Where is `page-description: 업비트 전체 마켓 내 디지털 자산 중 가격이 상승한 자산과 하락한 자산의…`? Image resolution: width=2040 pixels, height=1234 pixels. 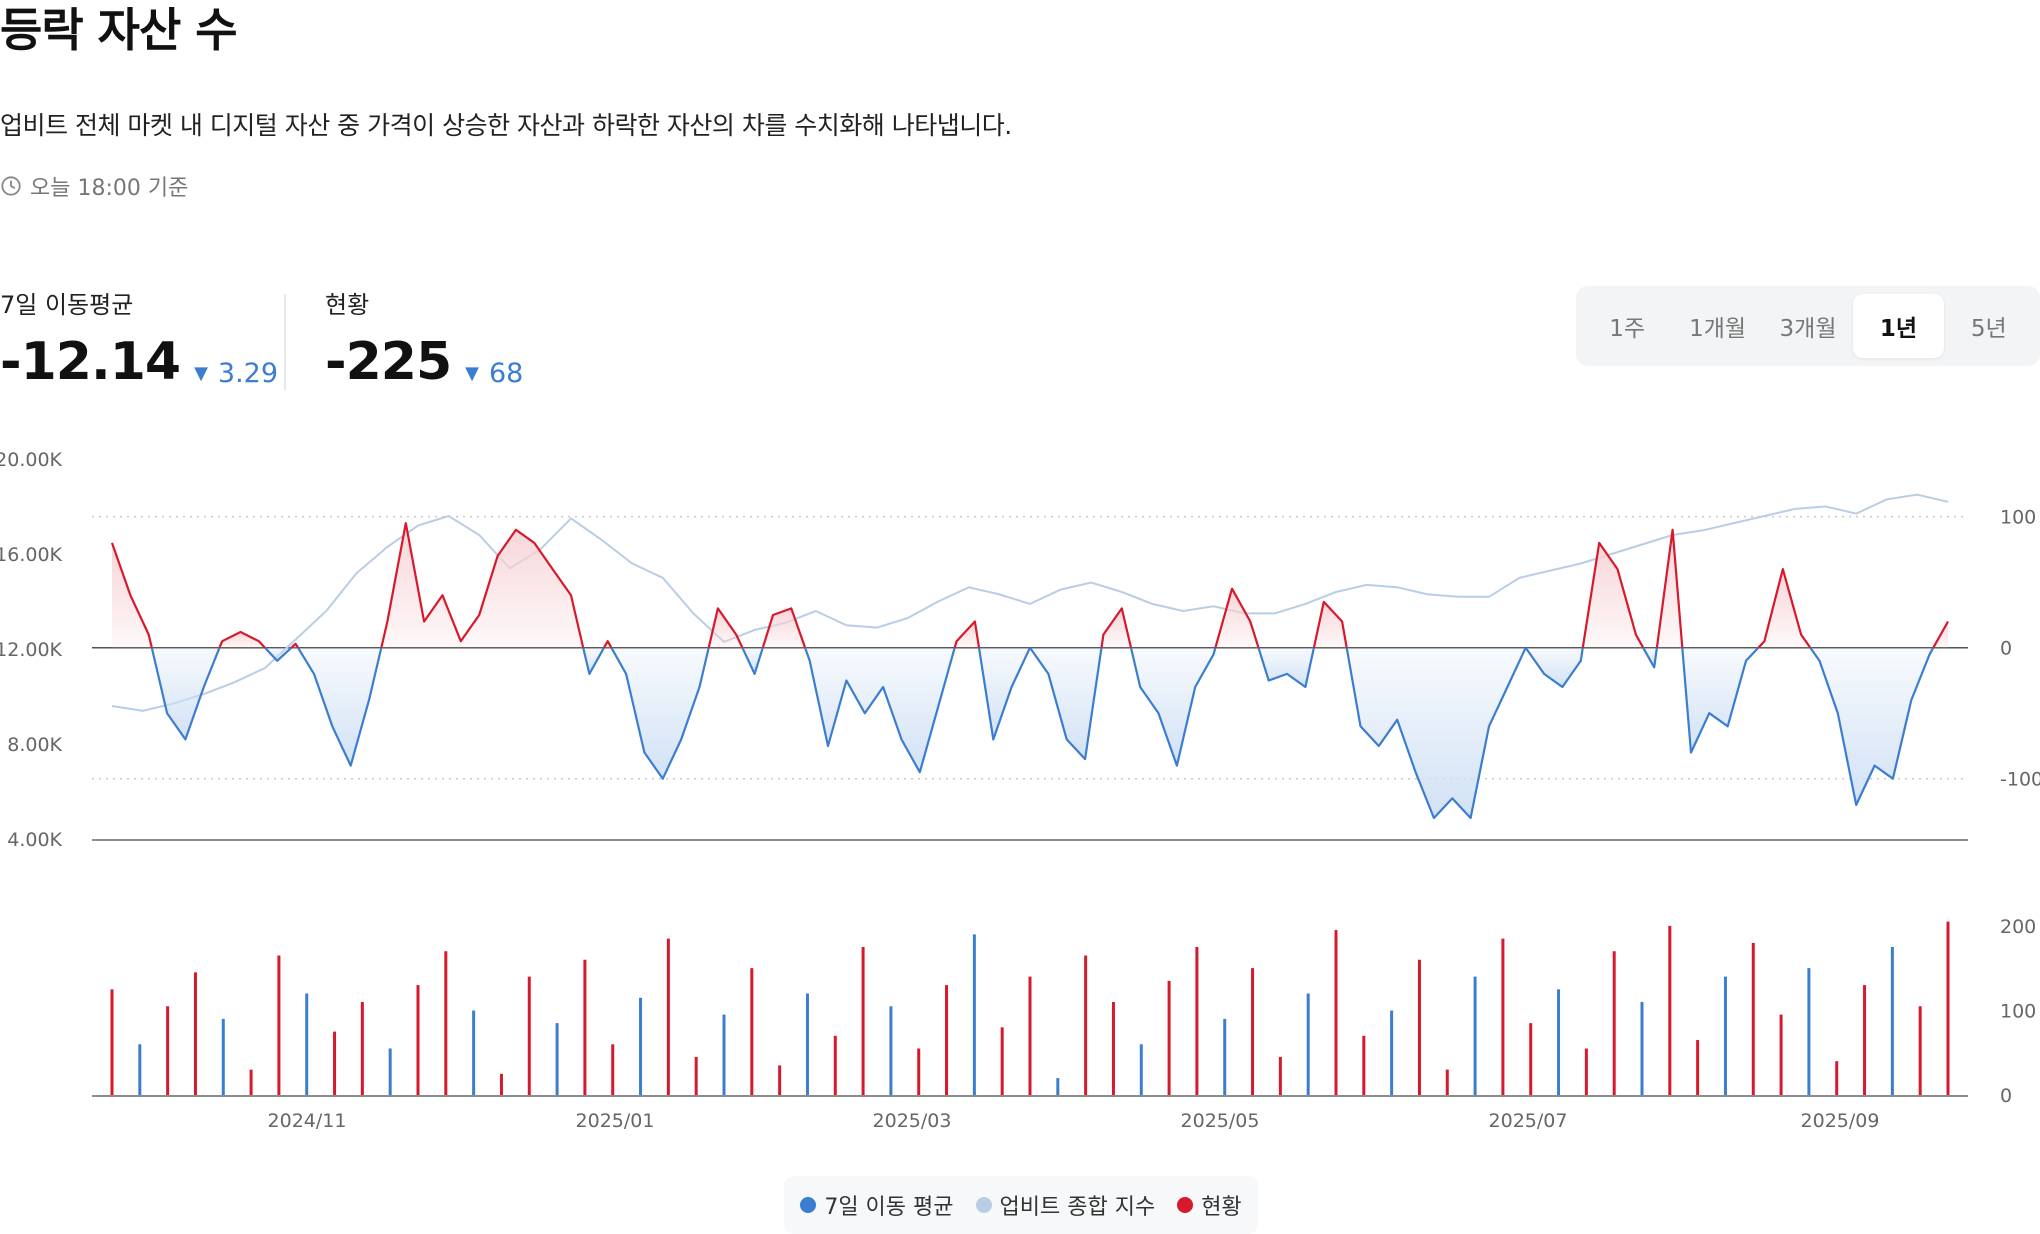 page-description: 업비트 전체 마켓 내 디지털 자산 중 가격이 상승한 자산과 하락한 자산의… is located at coordinates (506, 125).